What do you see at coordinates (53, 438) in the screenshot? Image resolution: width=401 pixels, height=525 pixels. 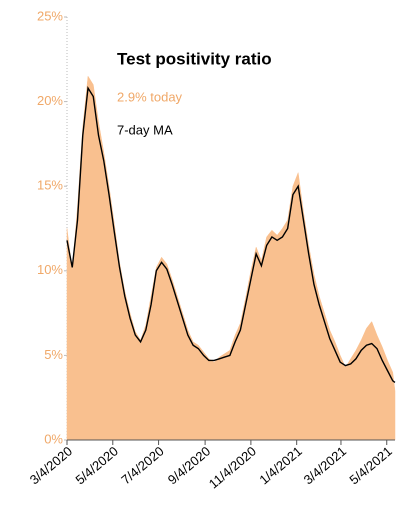 I see `y-tick-label: 0%` at bounding box center [53, 438].